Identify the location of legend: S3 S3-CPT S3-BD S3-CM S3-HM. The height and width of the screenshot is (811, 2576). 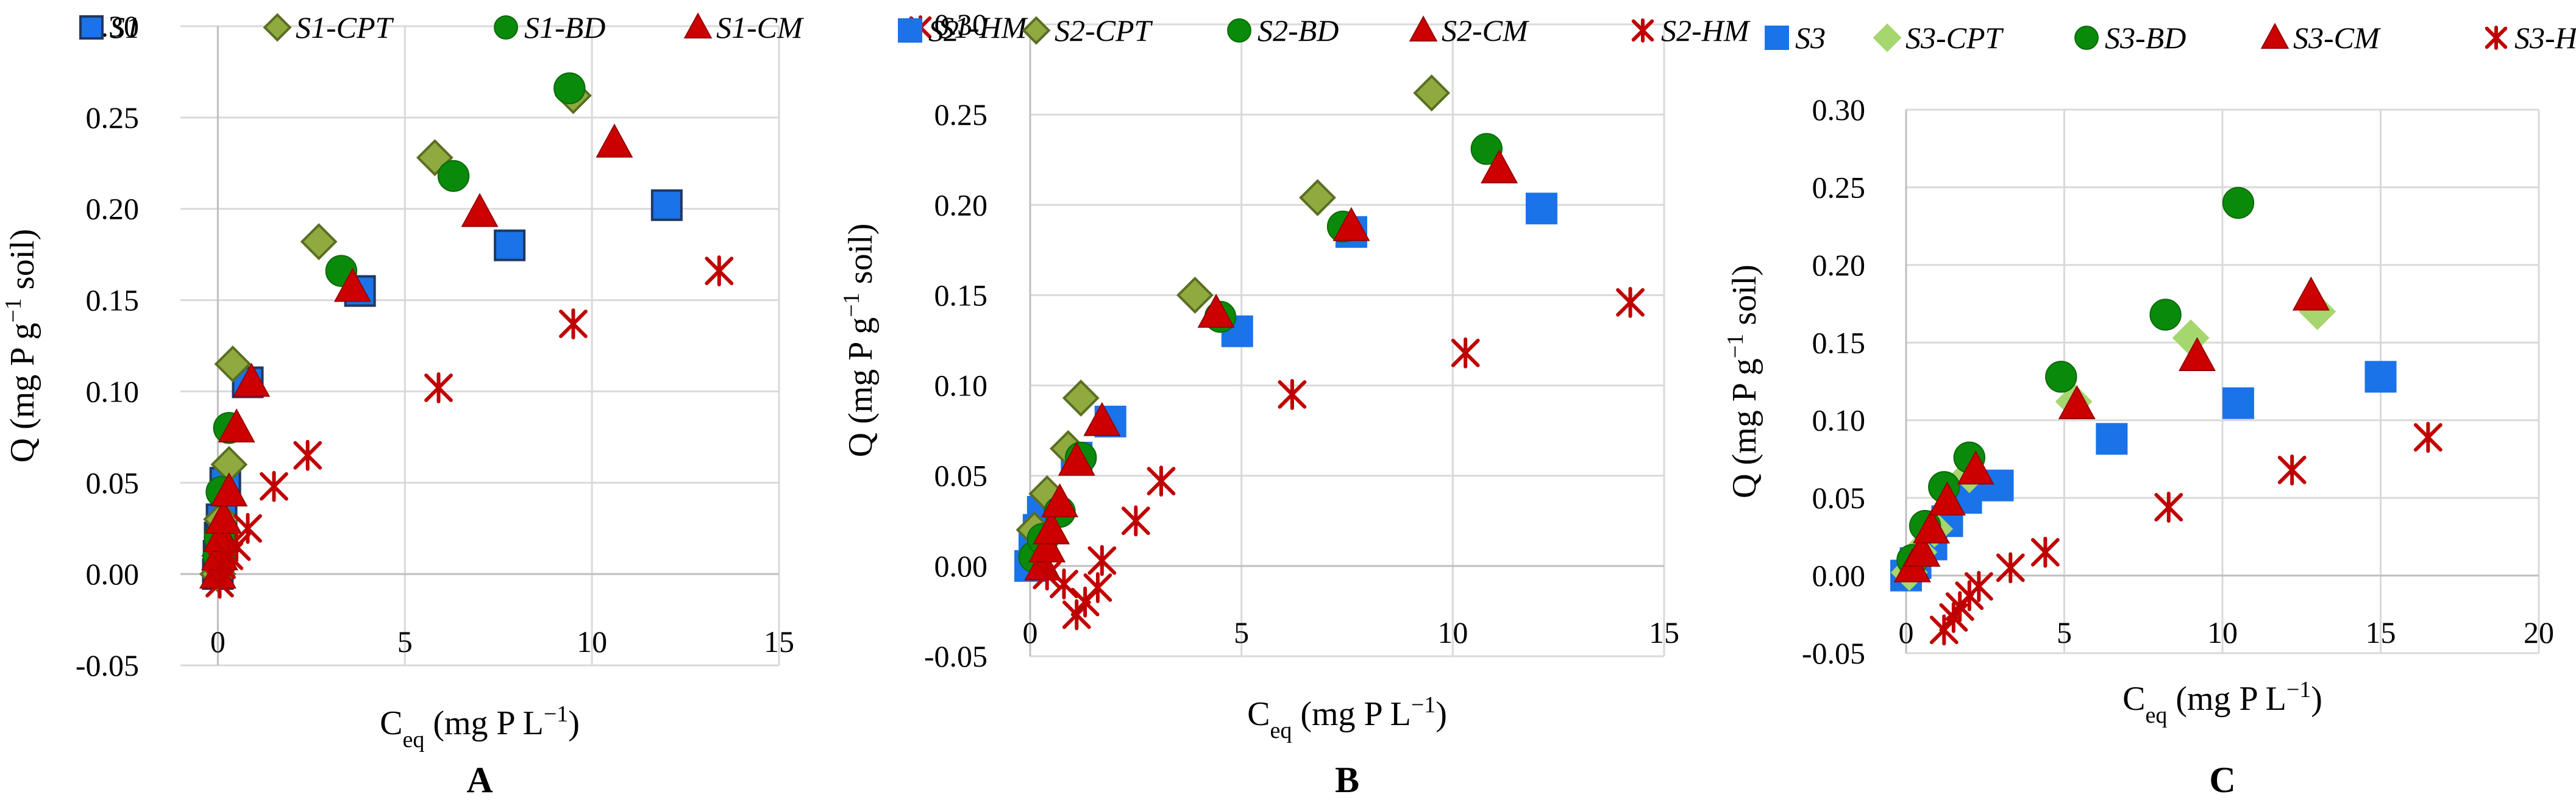
(2170, 38).